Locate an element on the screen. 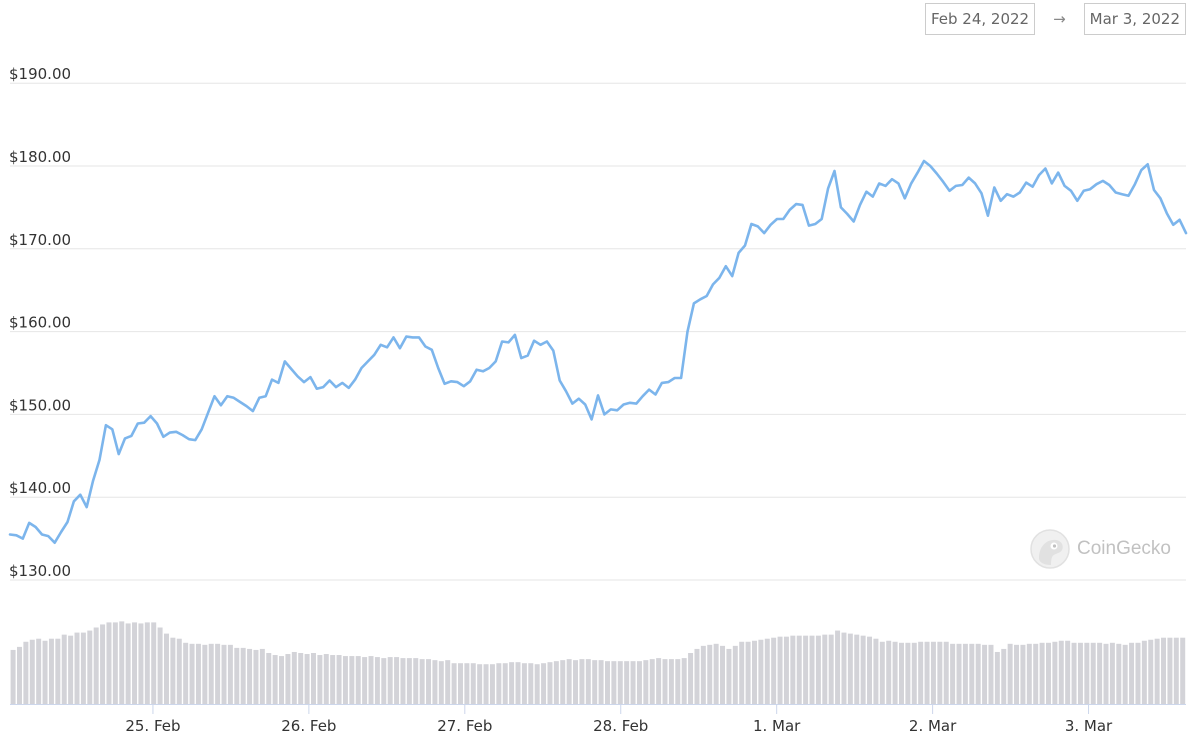 Image resolution: width=1197 pixels, height=746 pixels. x-tick-label: 1. Mar is located at coordinates (777, 726).